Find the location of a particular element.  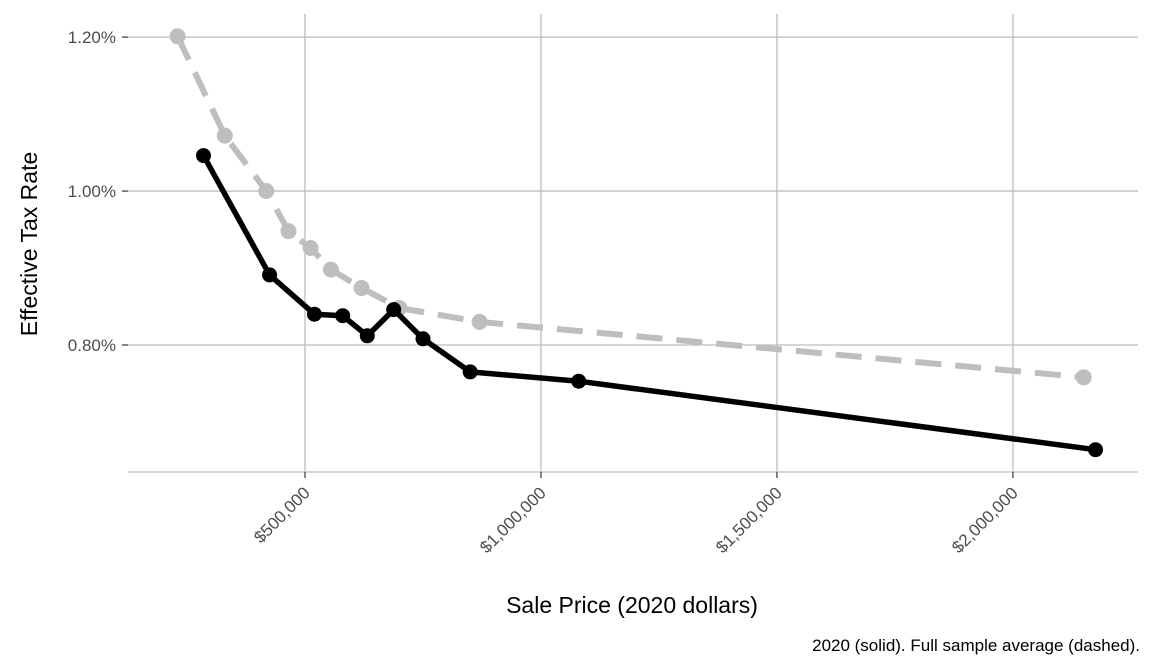

x-tick-label: $1,000,000 is located at coordinates (513, 520).